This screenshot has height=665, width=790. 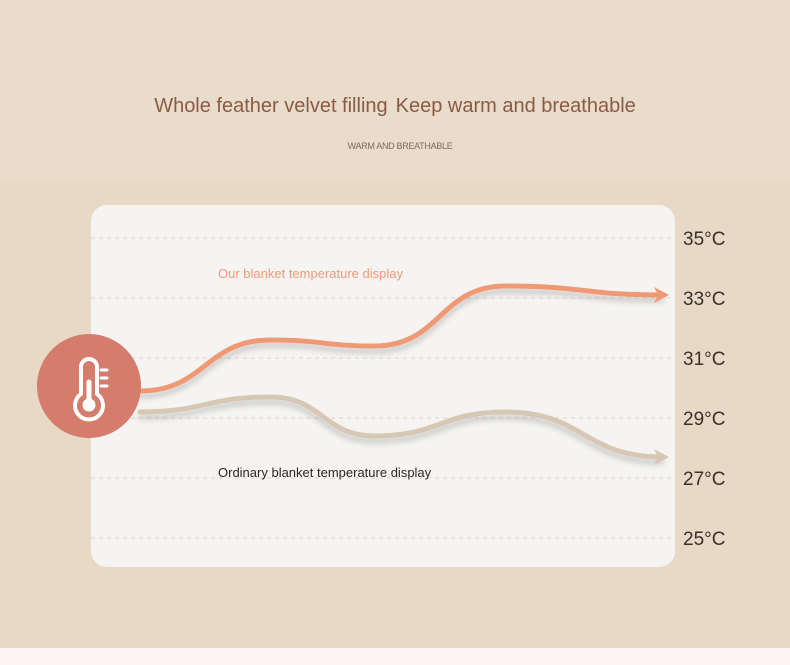 What do you see at coordinates (310, 273) in the screenshot?
I see `series-label-our-blanket: Our blanket temperature display` at bounding box center [310, 273].